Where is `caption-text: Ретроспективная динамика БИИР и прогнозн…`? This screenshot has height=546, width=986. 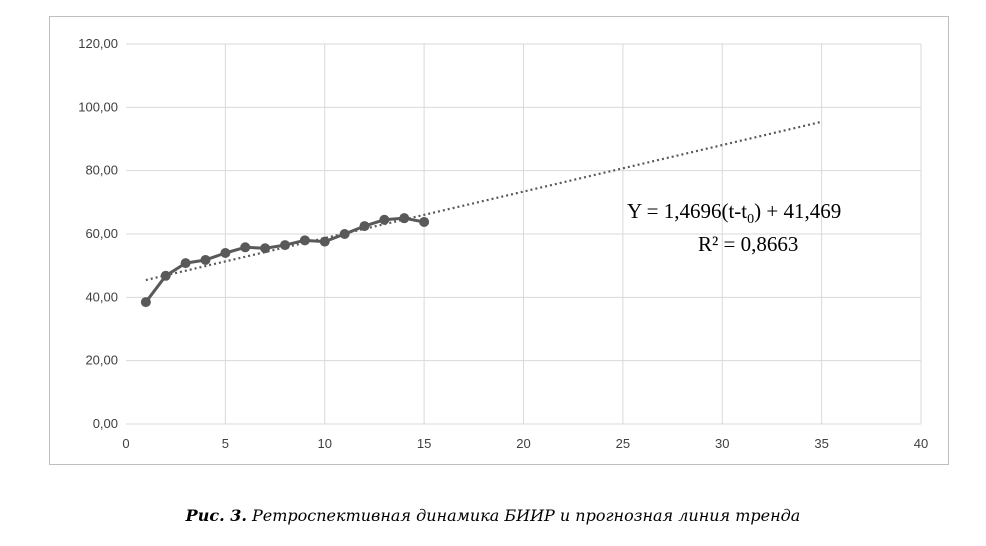 caption-text: Ретроспективная динамика БИИР и прогнозн… is located at coordinates (523, 515).